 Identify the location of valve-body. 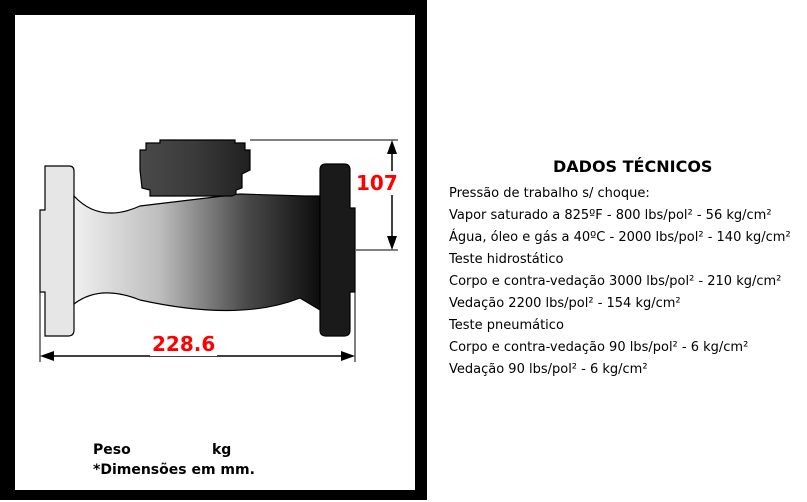
(197, 252).